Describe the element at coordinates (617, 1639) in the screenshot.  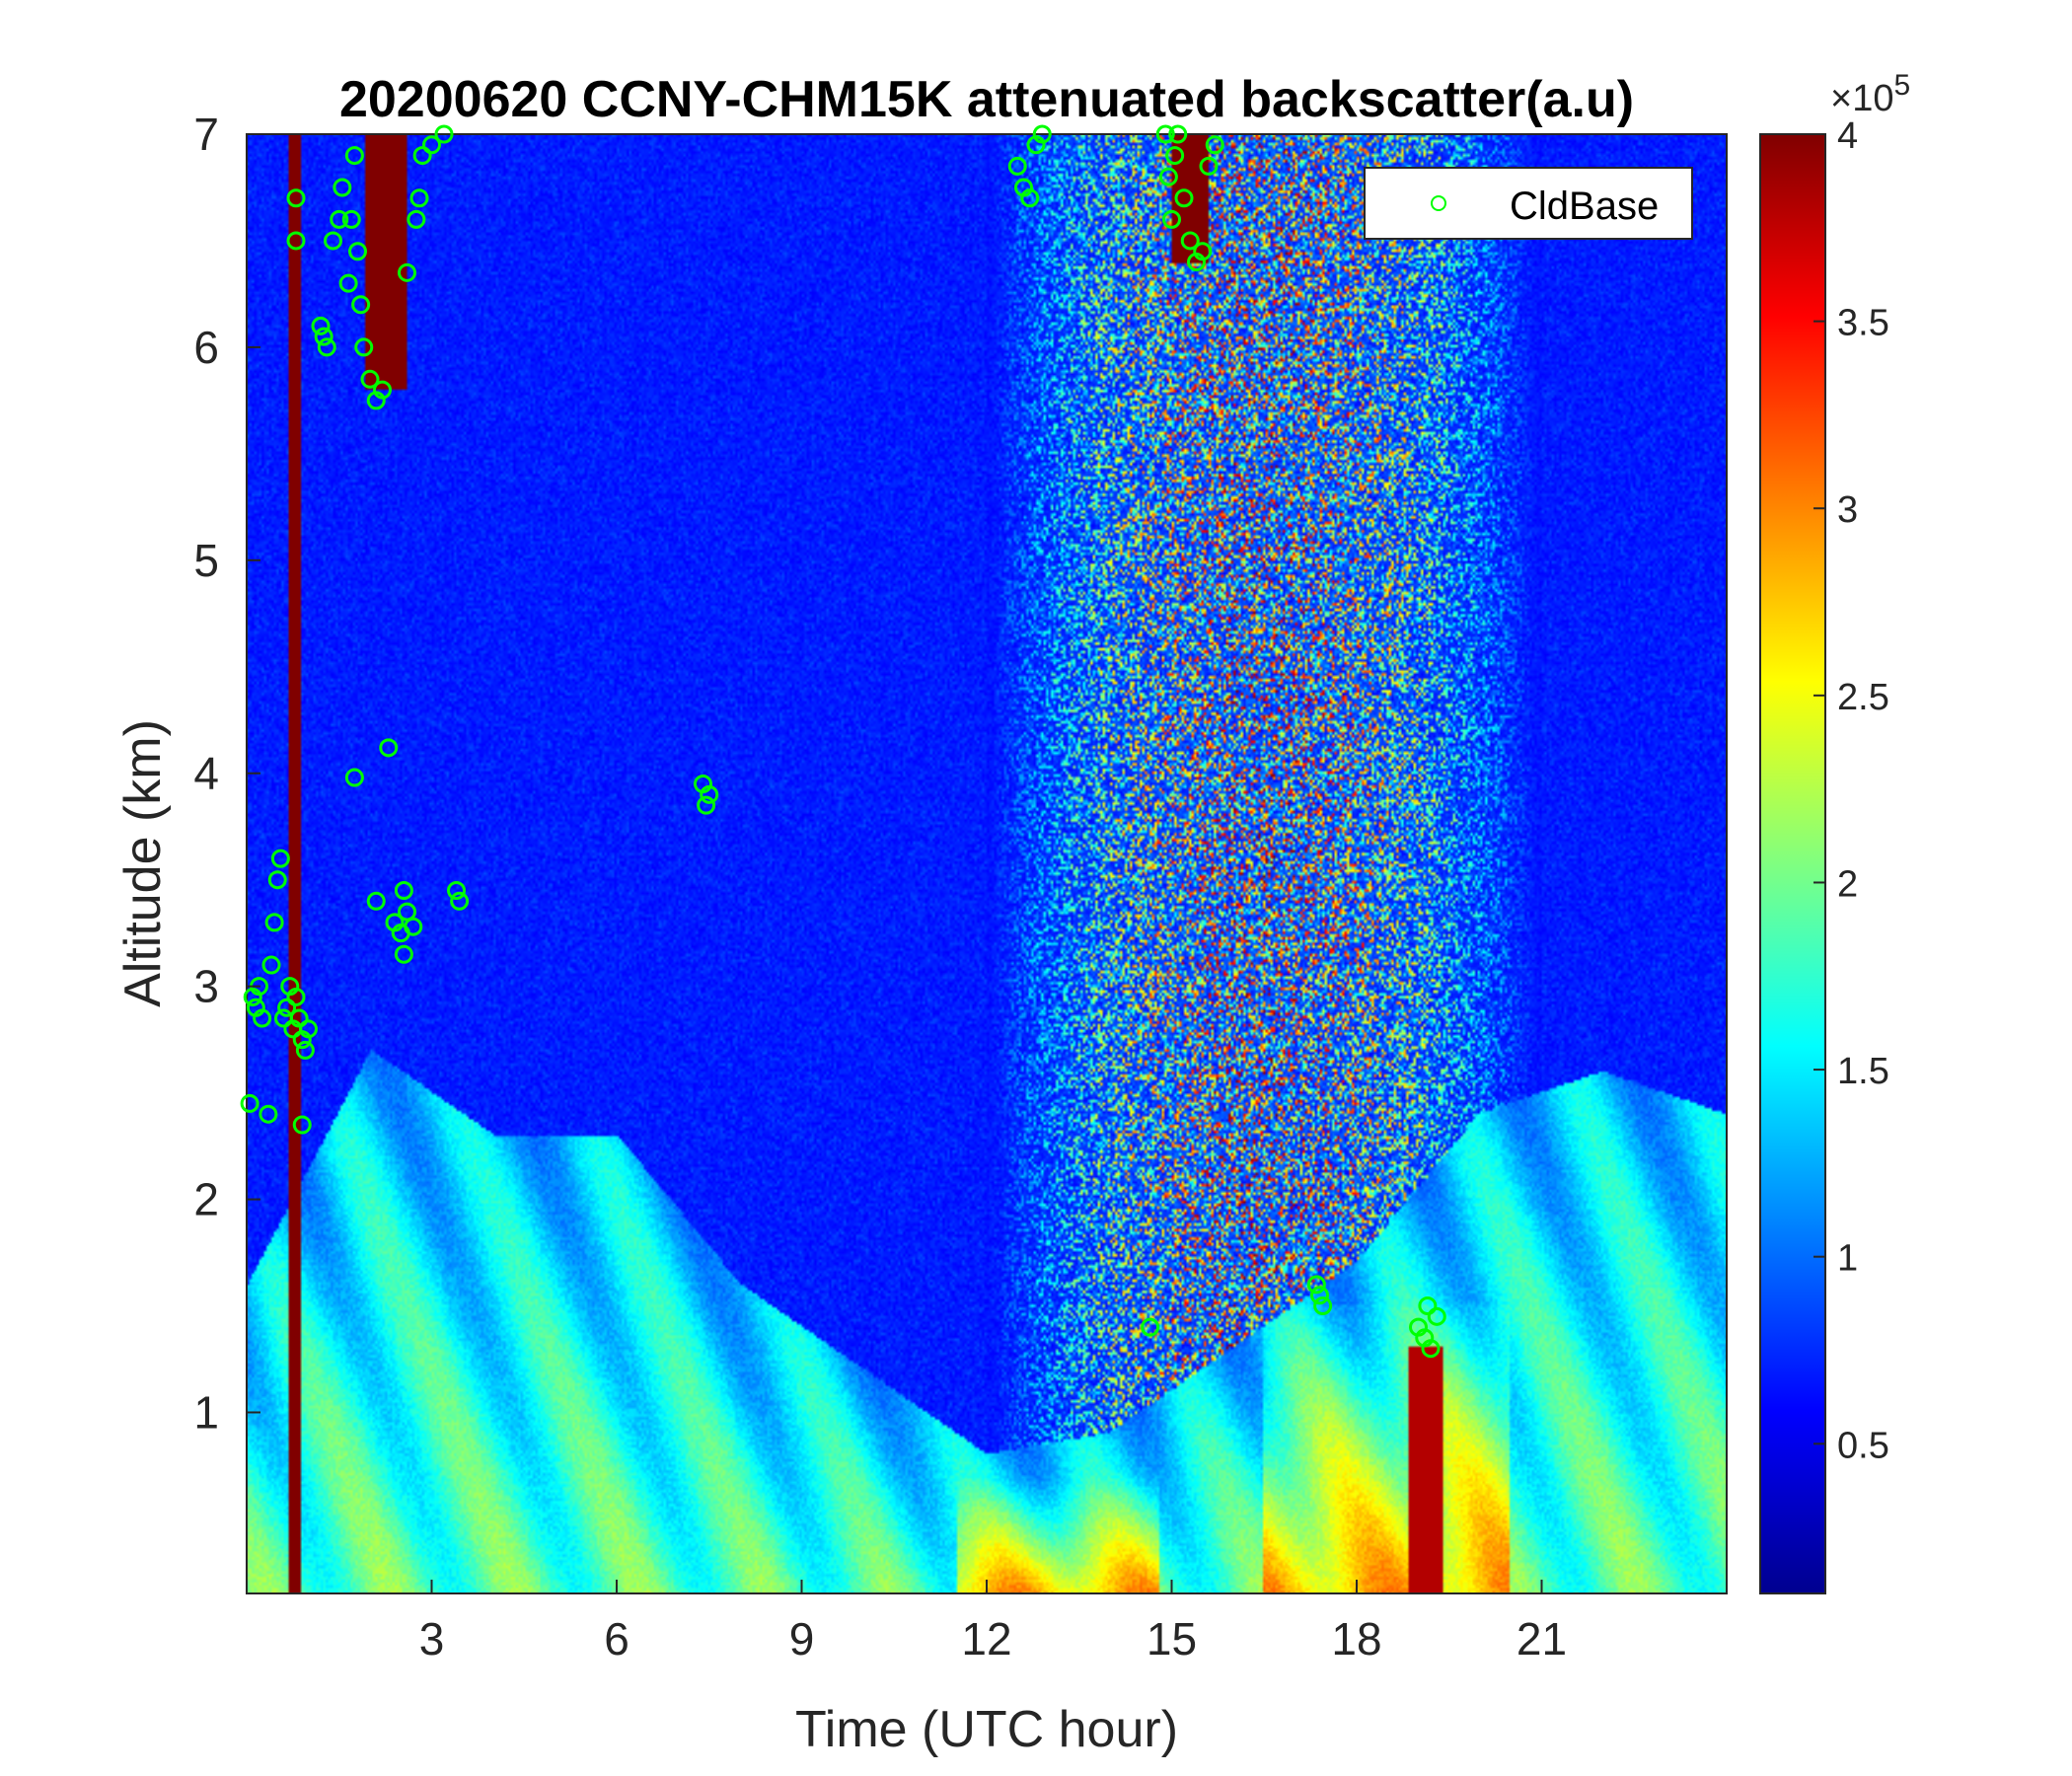
I see `x-tick-label: 6` at that location.